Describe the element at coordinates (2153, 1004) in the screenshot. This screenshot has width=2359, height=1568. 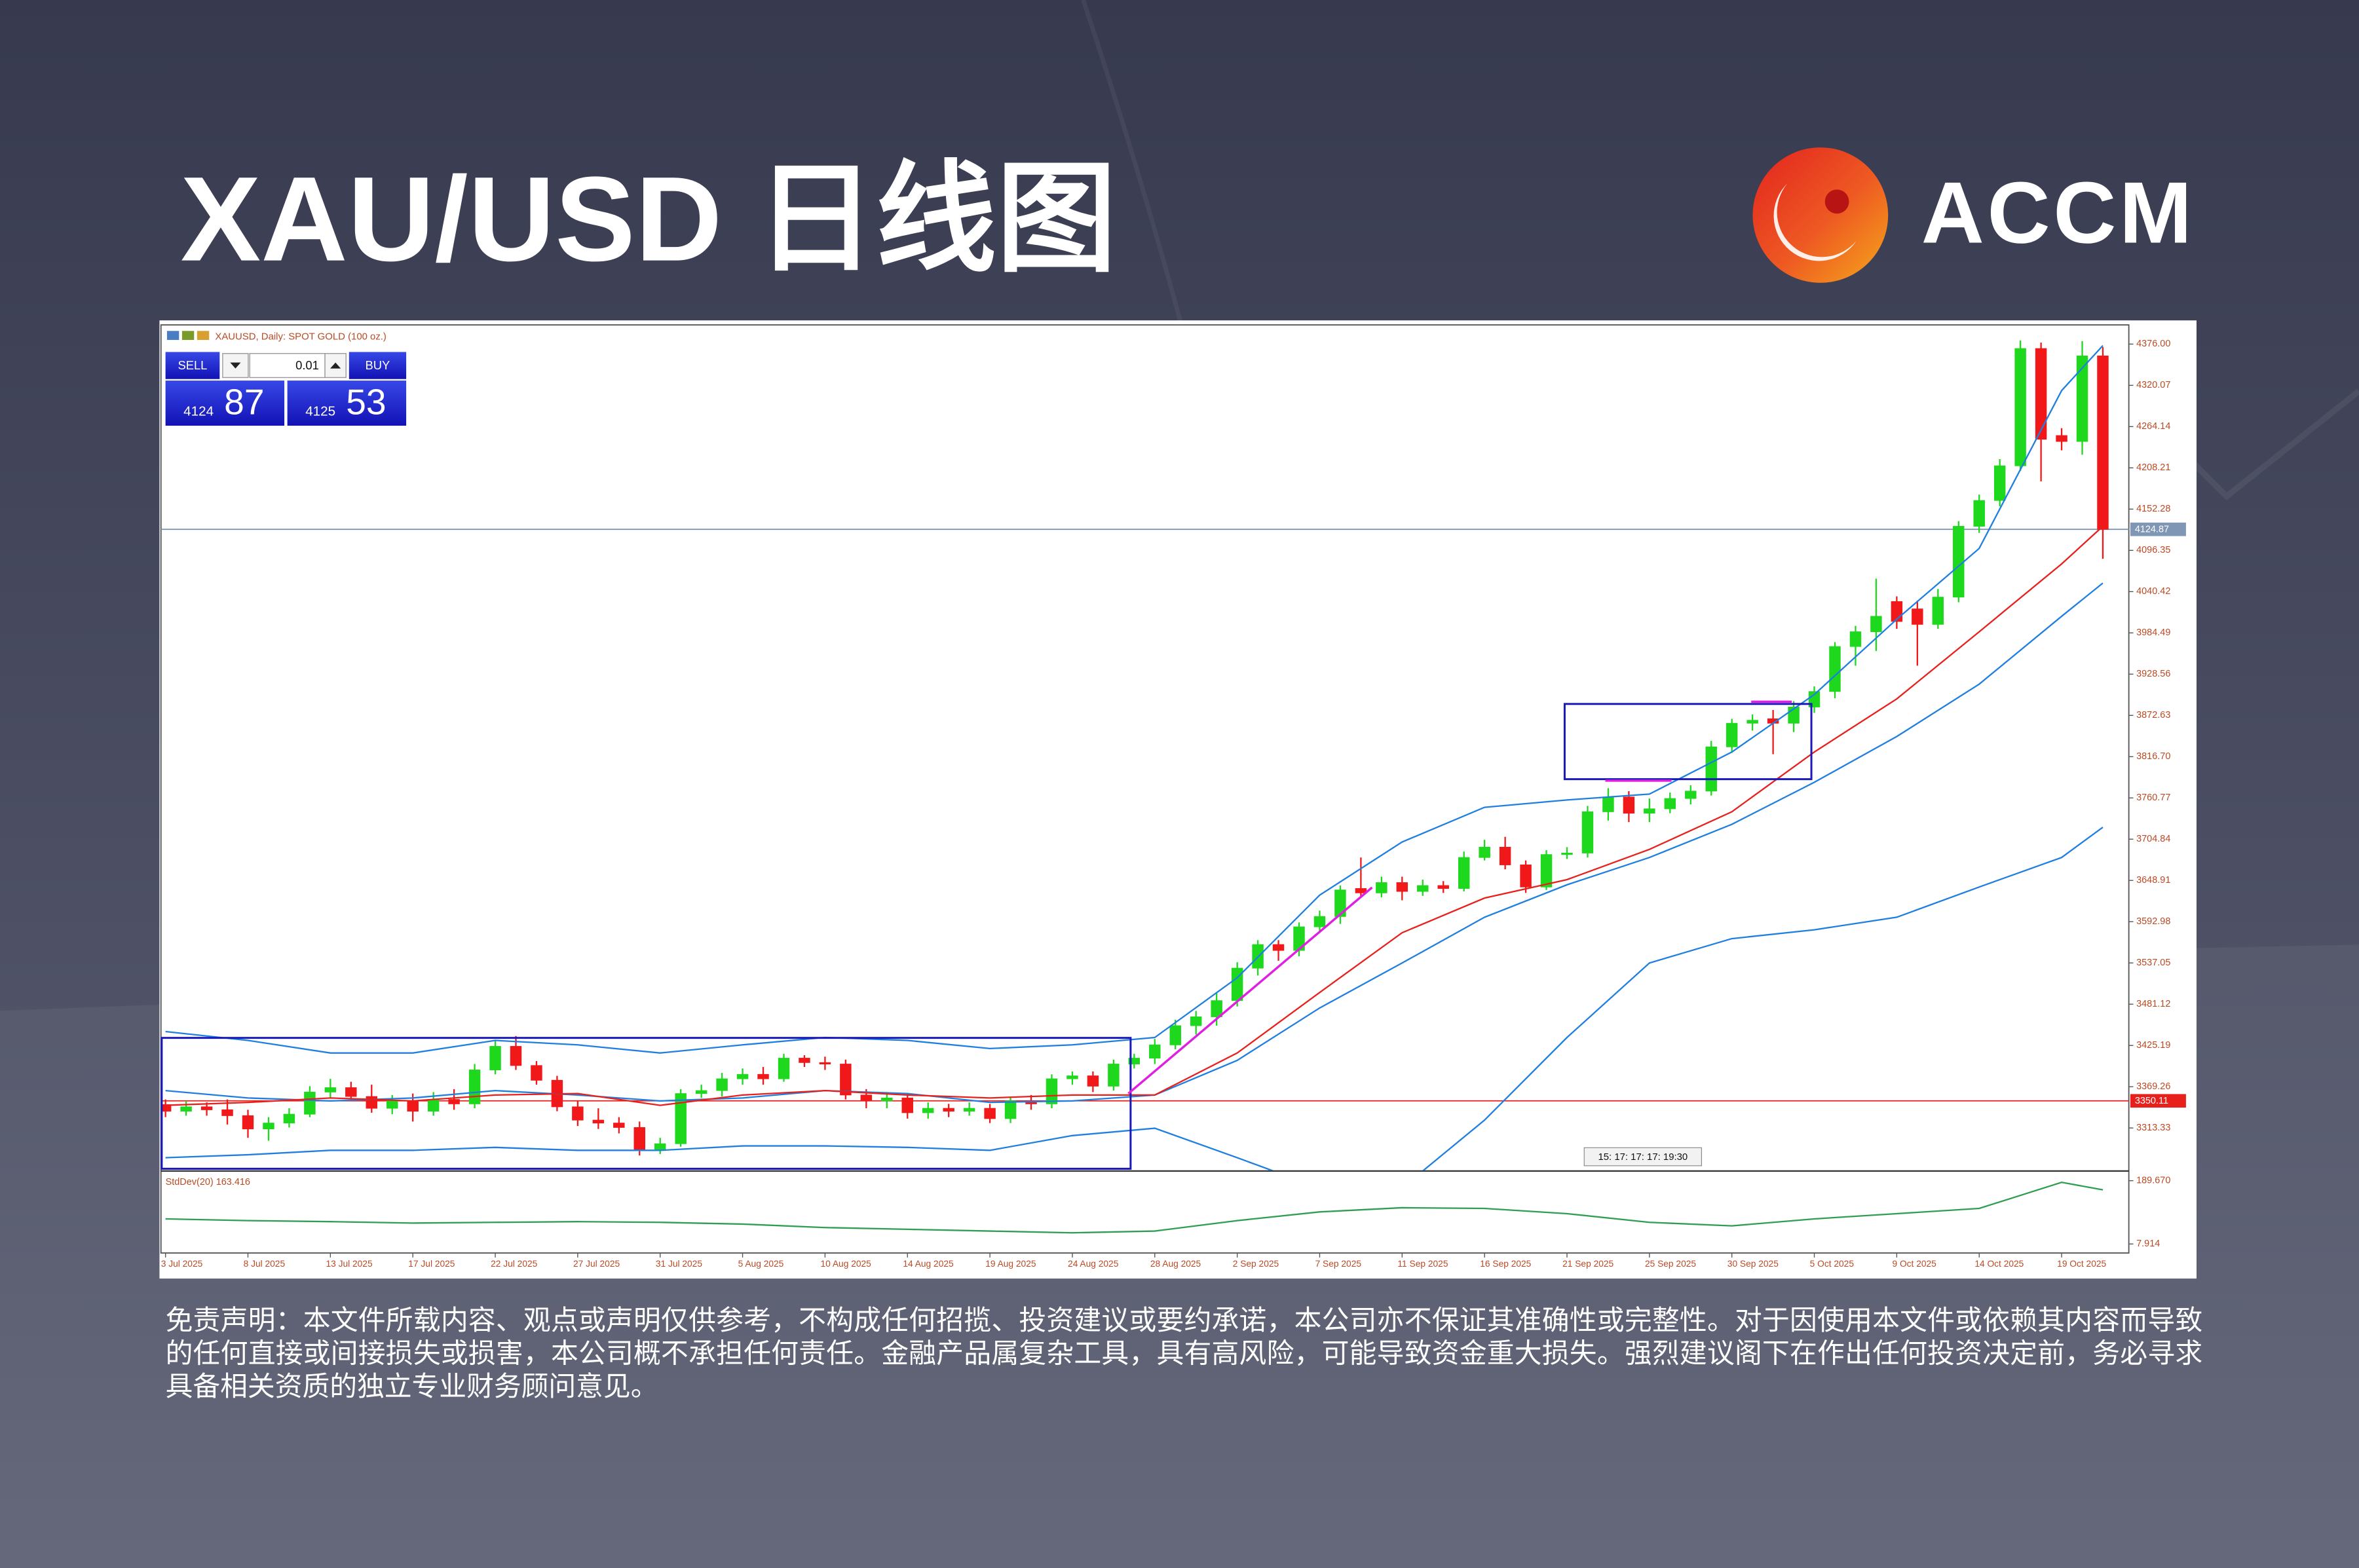
I see `y-tick-label: 3481.12` at that location.